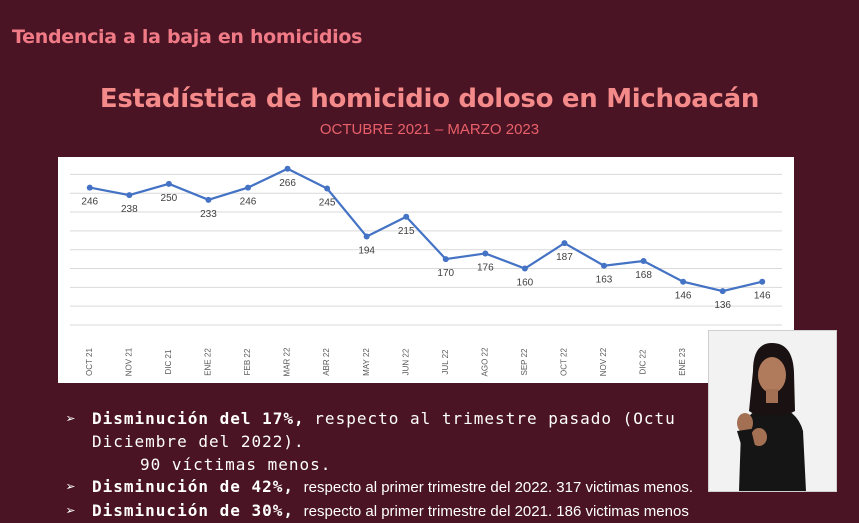 The height and width of the screenshot is (523, 859). What do you see at coordinates (485, 267) in the screenshot?
I see `data-label: 176` at bounding box center [485, 267].